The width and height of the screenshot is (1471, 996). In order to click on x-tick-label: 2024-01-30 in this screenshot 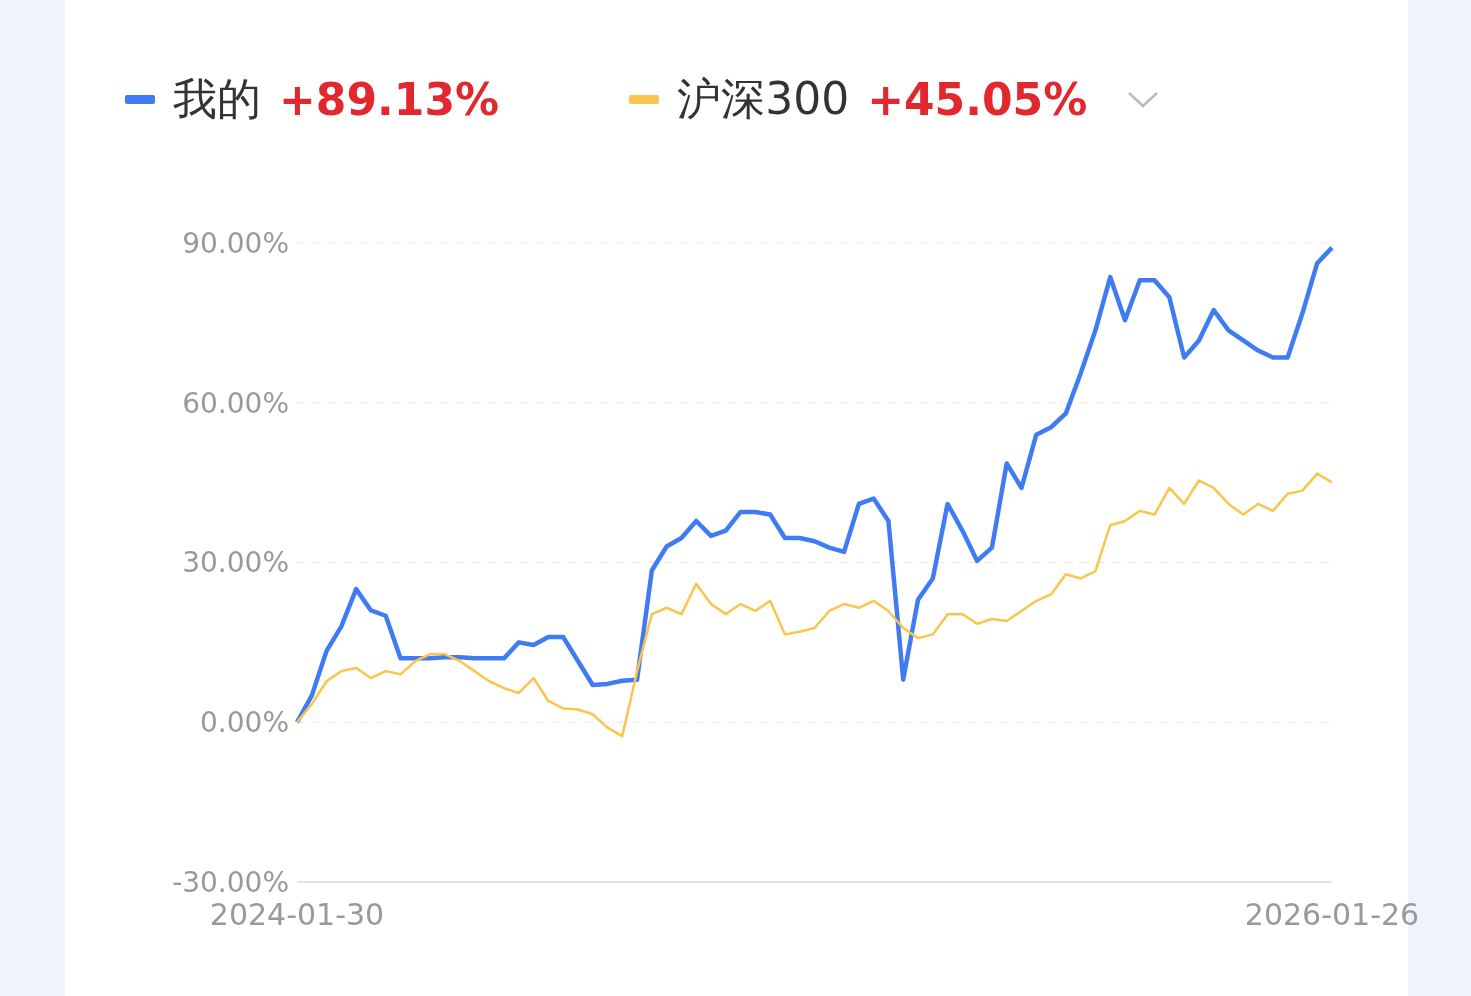, I will do `click(297, 915)`.